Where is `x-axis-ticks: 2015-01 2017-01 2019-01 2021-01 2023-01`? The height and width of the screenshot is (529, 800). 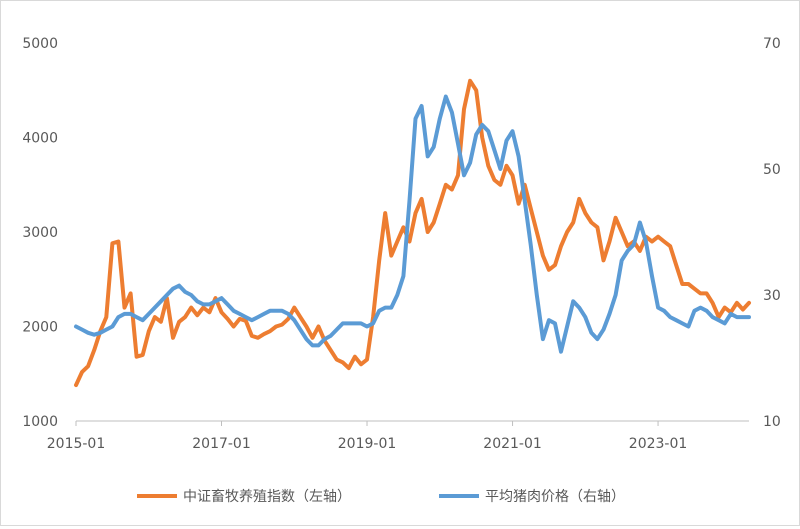
x-axis-ticks: 2015-01 2017-01 2019-01 2021-01 2023-01 is located at coordinates (367, 436).